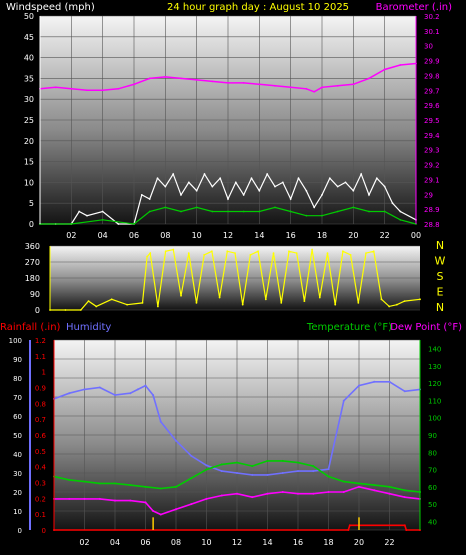 The width and height of the screenshot is (466, 555). Describe the element at coordinates (29, 16) in the screenshot. I see `windspeed-tick: 50` at that location.